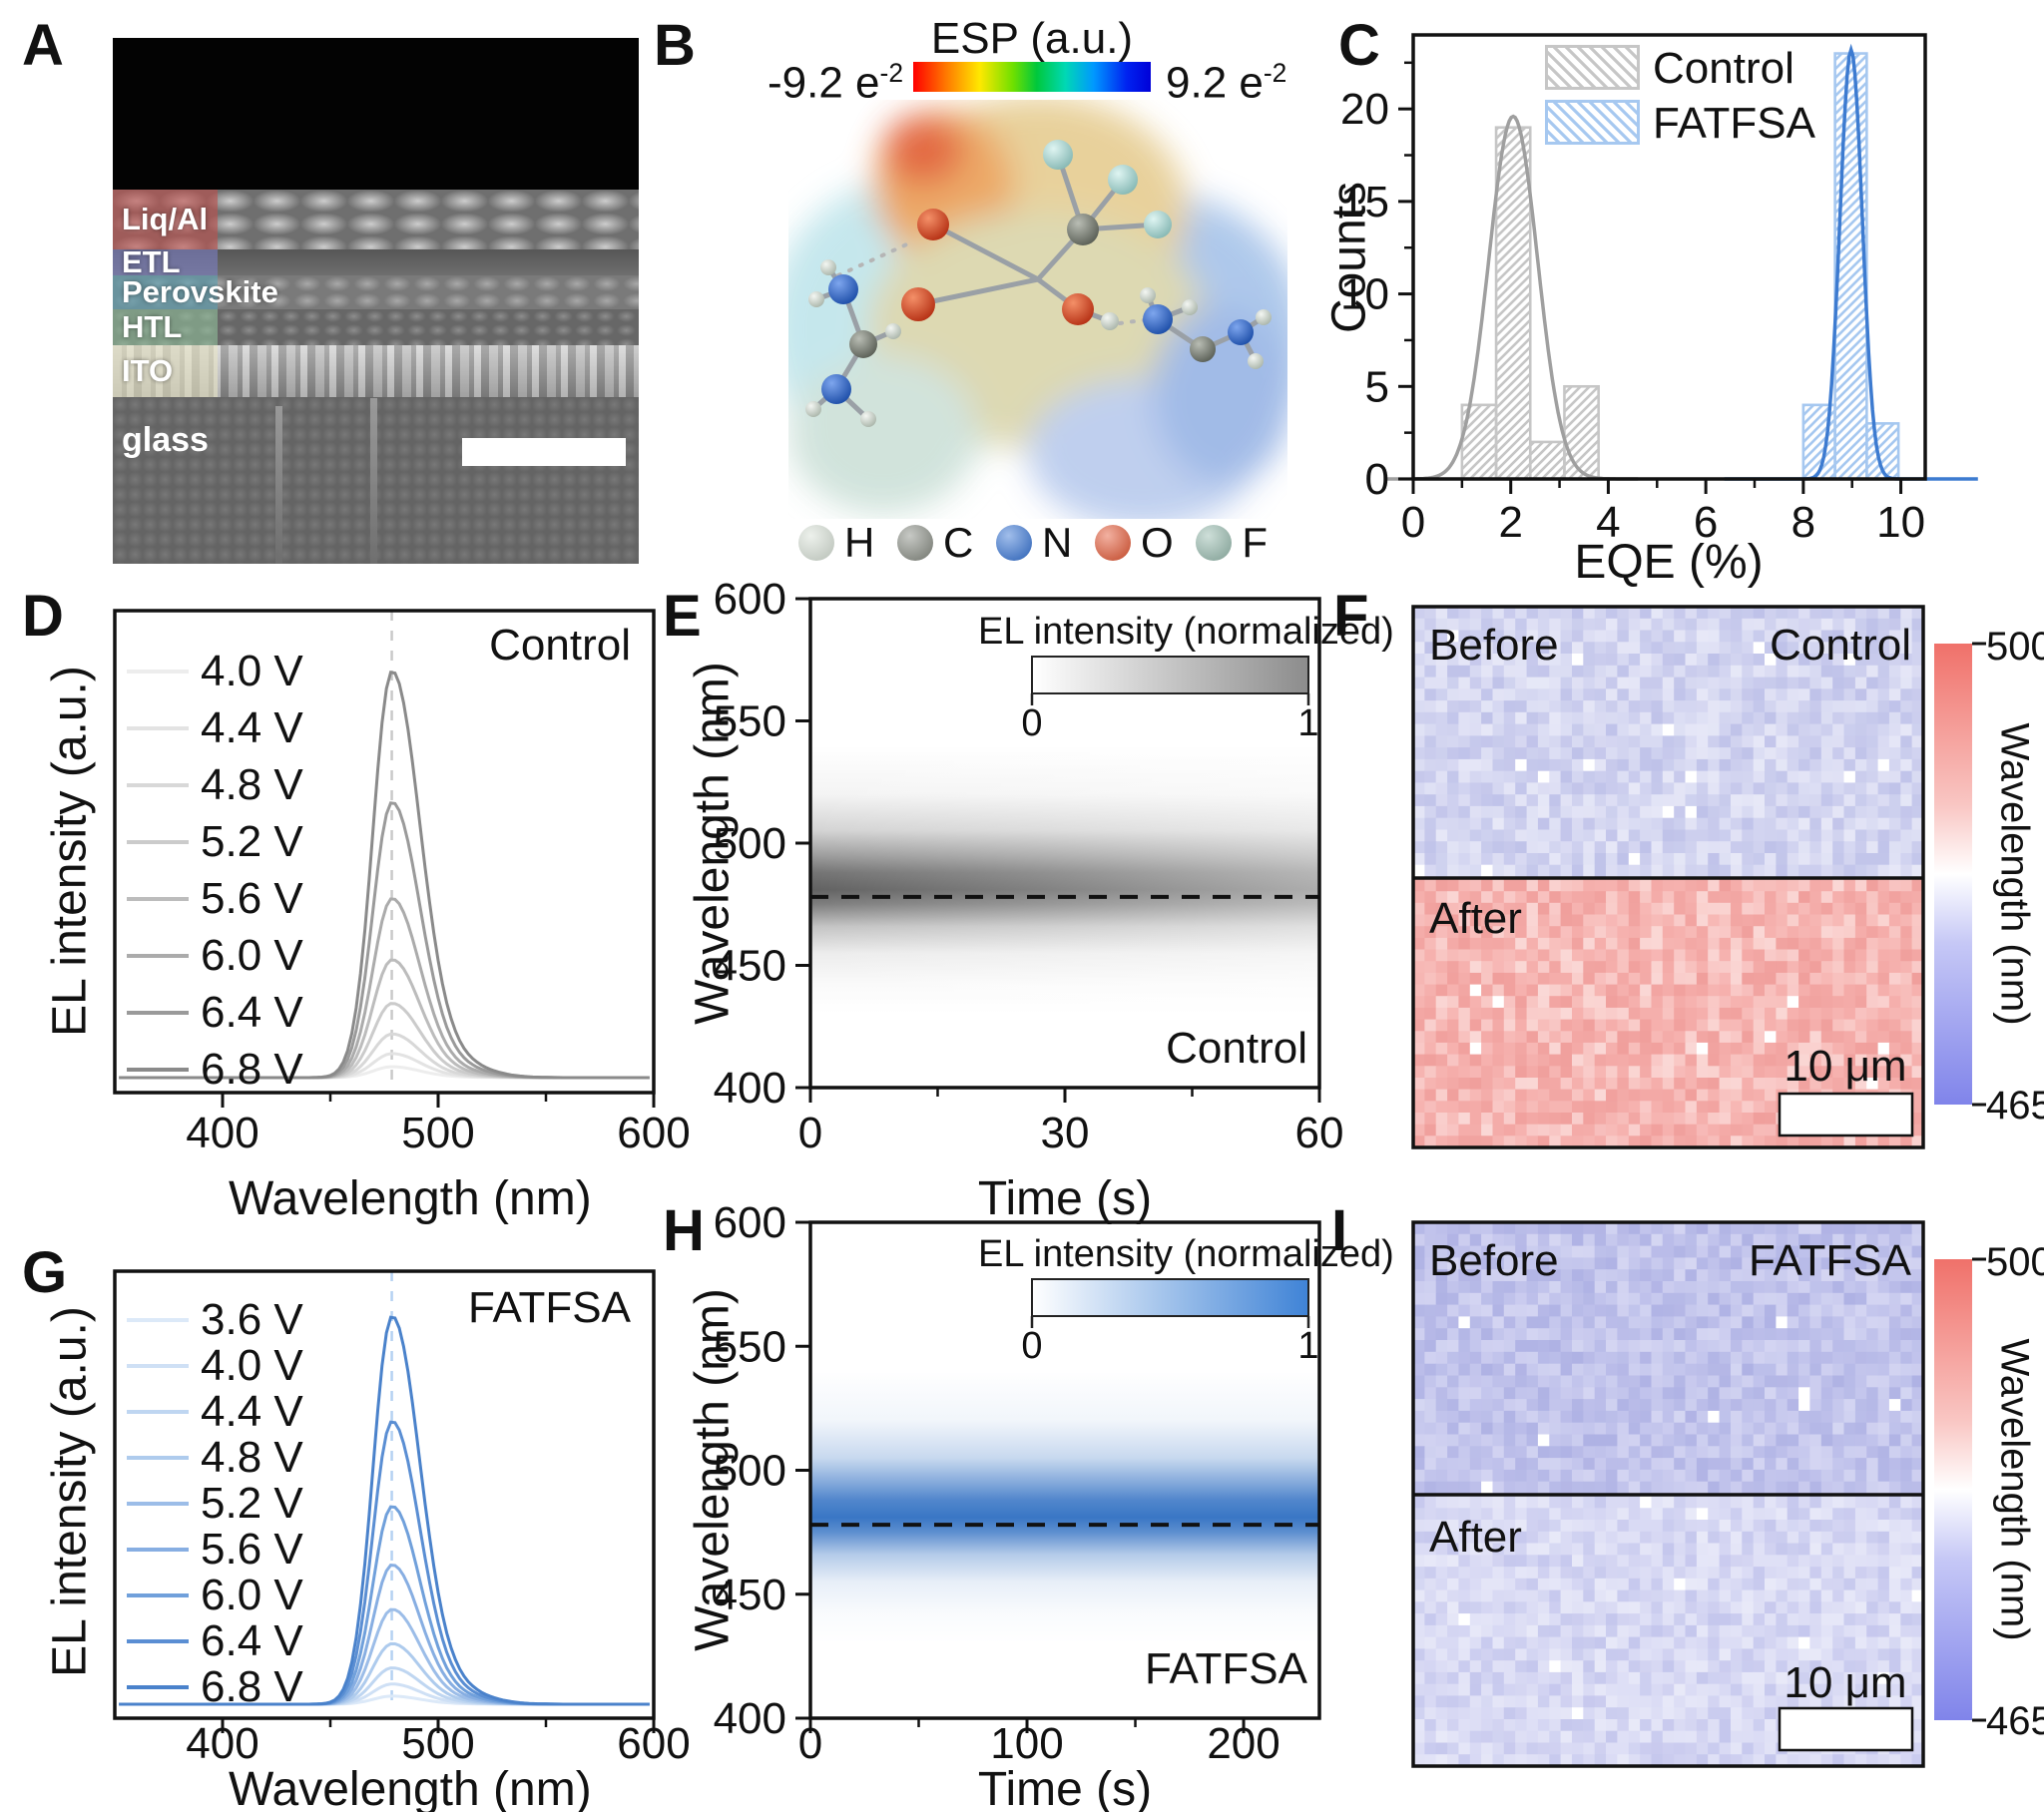  Describe the element at coordinates (1494, 1260) in the screenshot. I see `image-fatfsa-before-label: Before` at that location.